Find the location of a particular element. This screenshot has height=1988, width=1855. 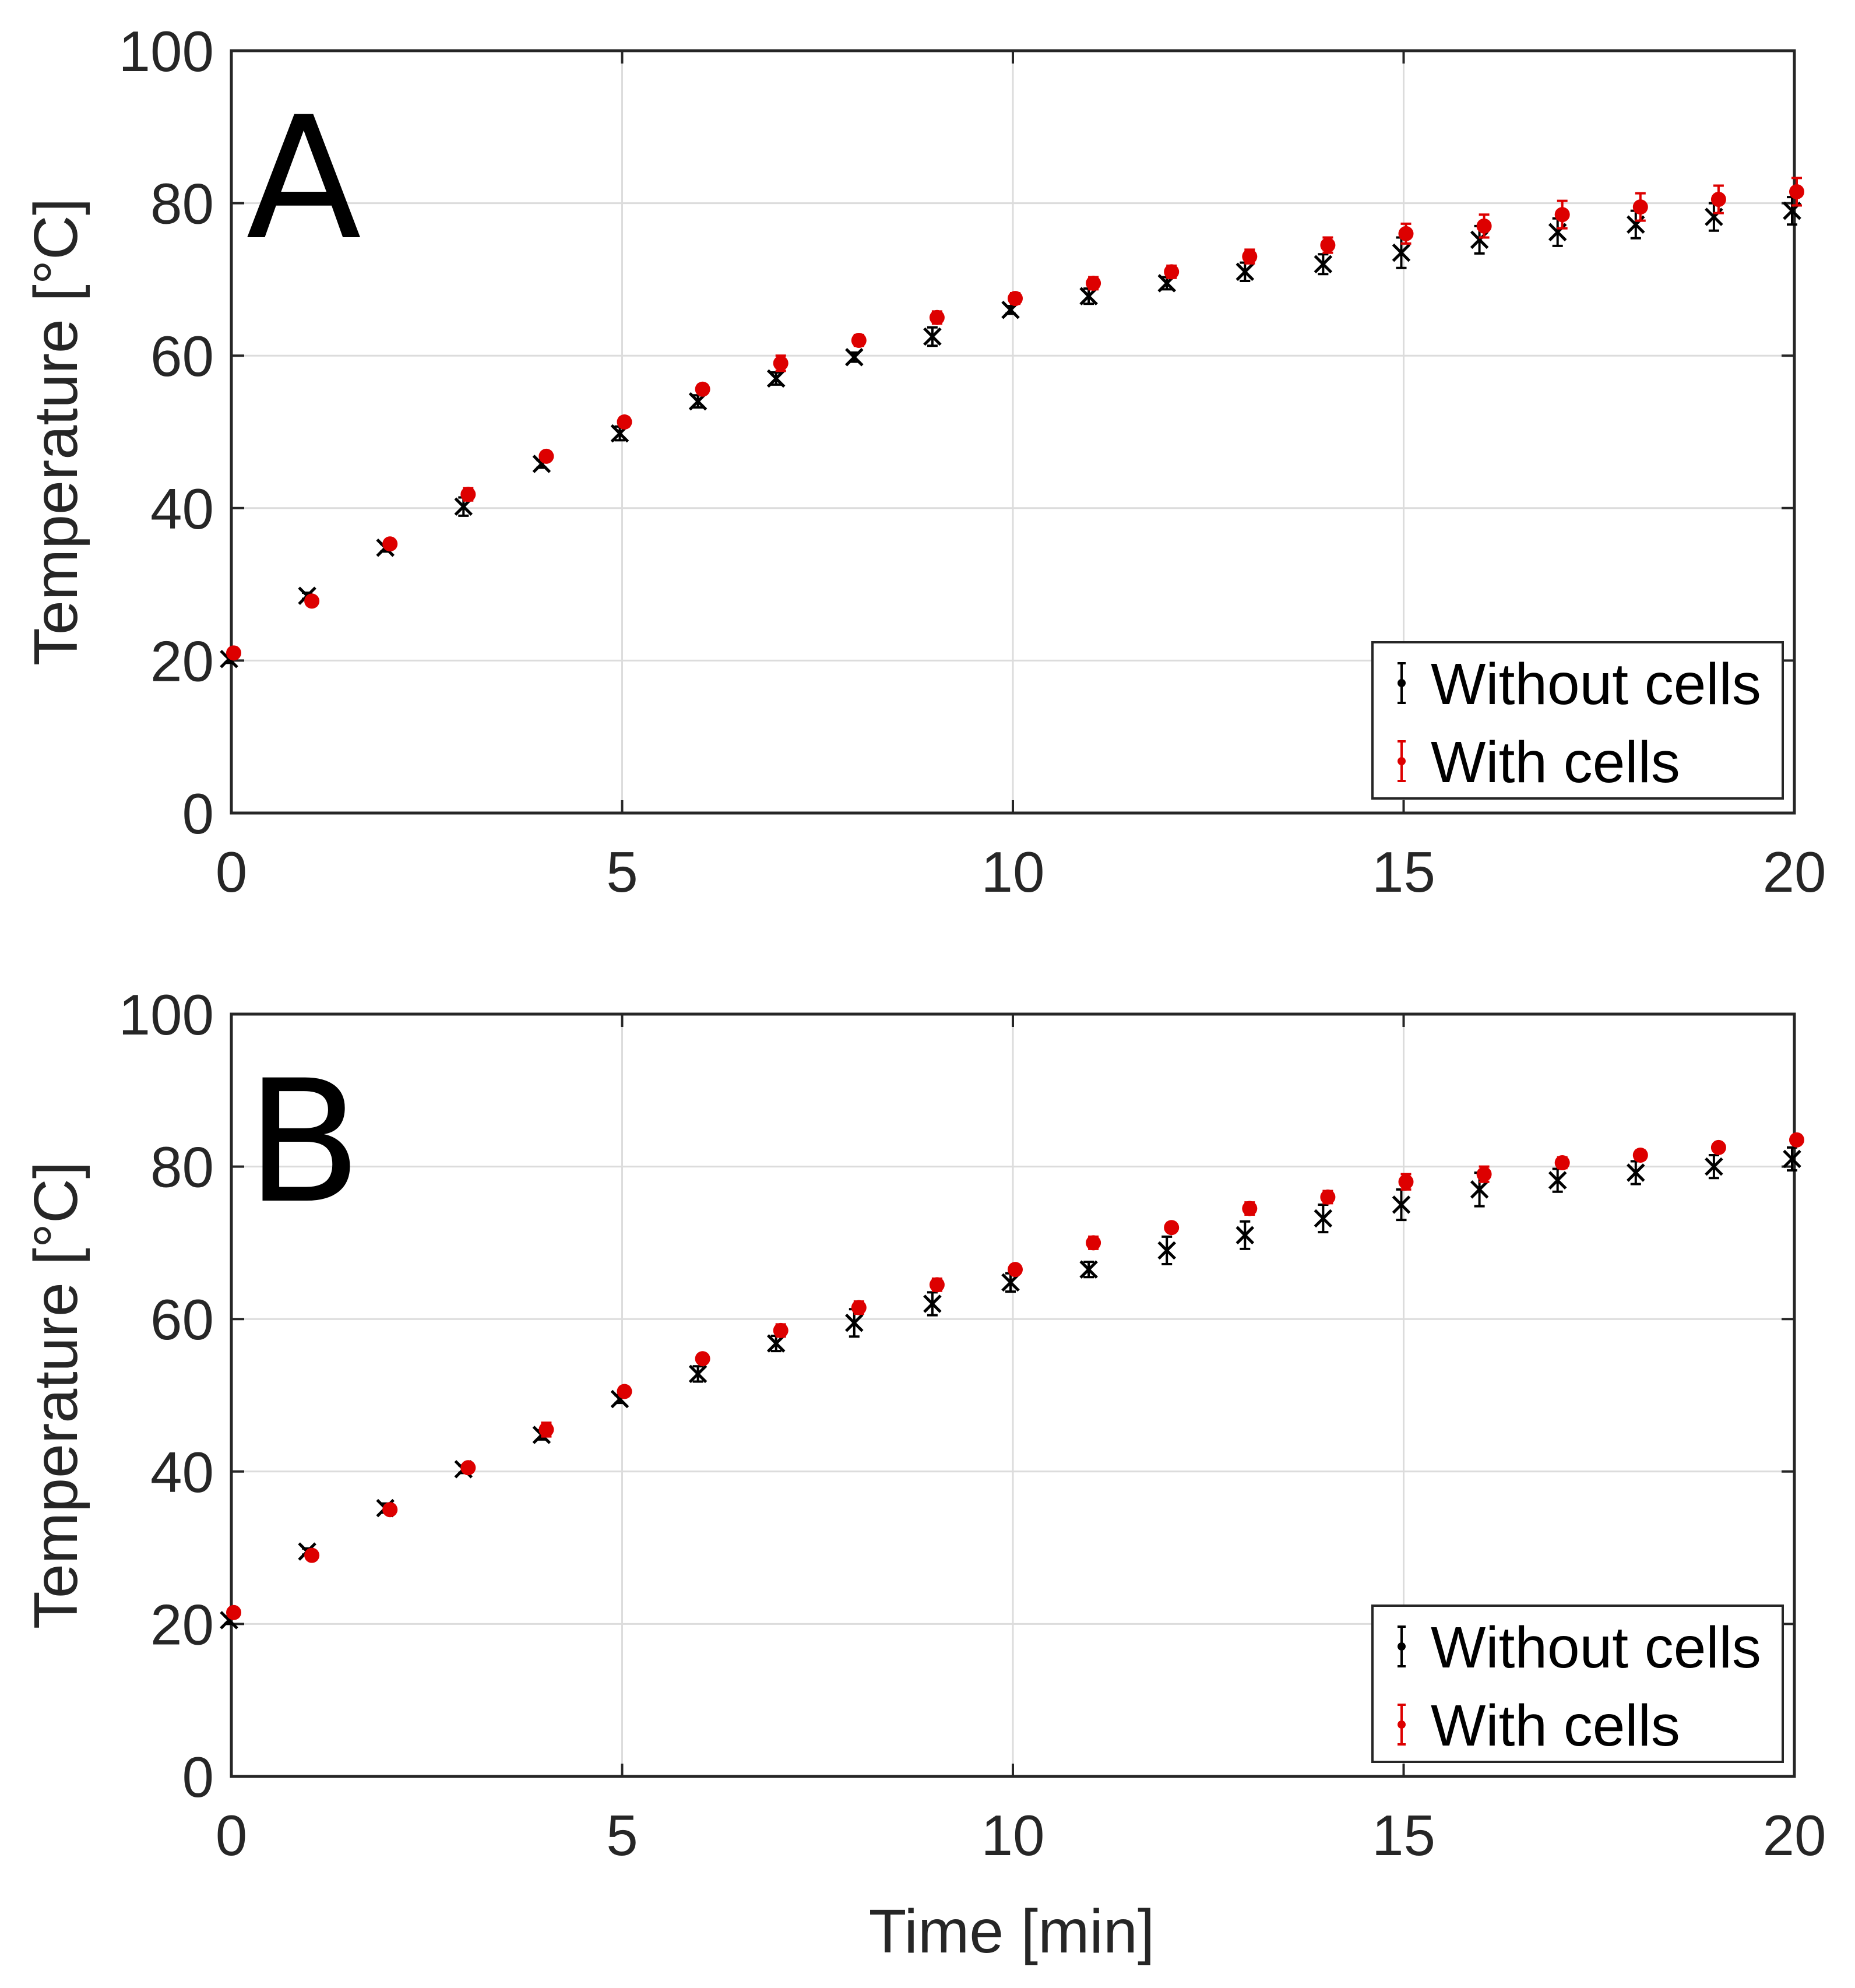

x-axis-title: Time [min] is located at coordinates (1012, 1931).